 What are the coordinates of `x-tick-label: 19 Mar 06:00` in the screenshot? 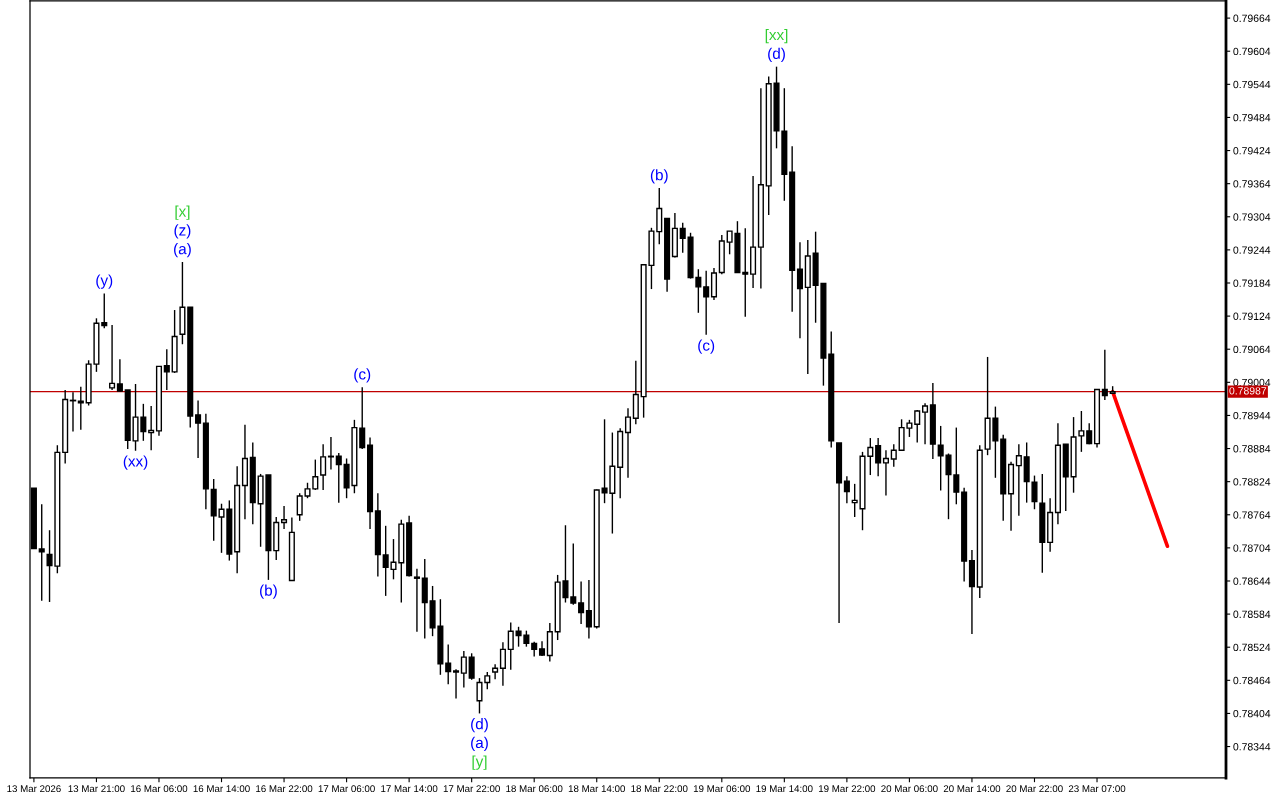 It's located at (722, 789).